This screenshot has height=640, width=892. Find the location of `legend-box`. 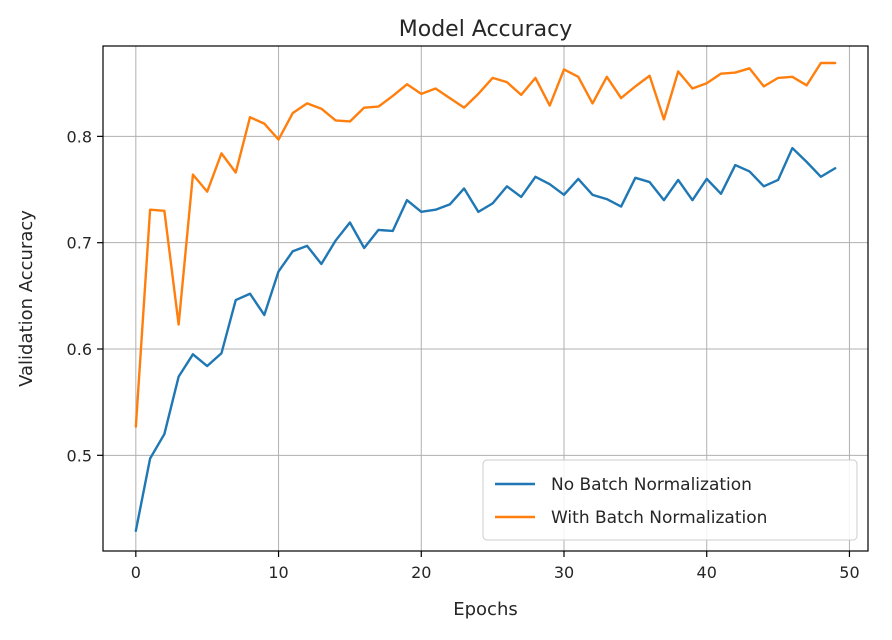

legend-box is located at coordinates (670, 500).